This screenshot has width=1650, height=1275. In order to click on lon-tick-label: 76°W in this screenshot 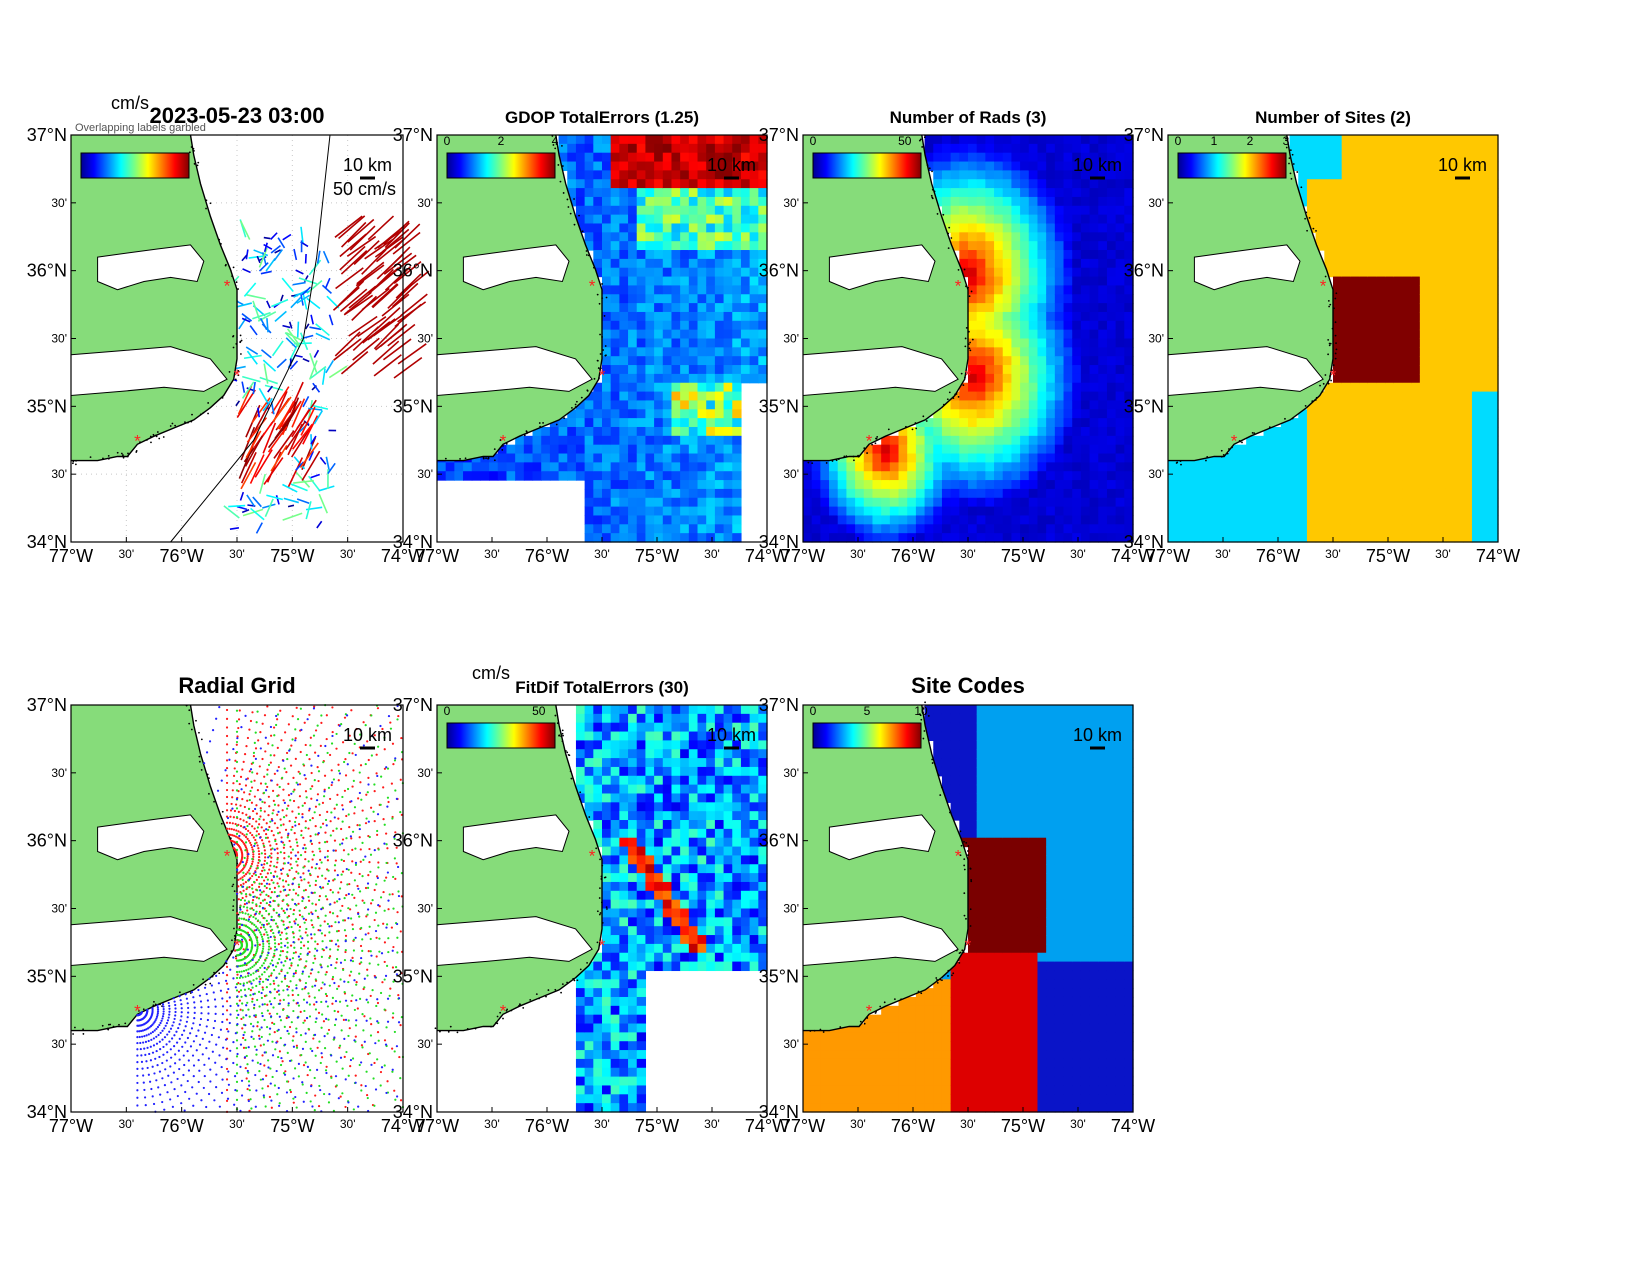, I will do `click(913, 556)`.